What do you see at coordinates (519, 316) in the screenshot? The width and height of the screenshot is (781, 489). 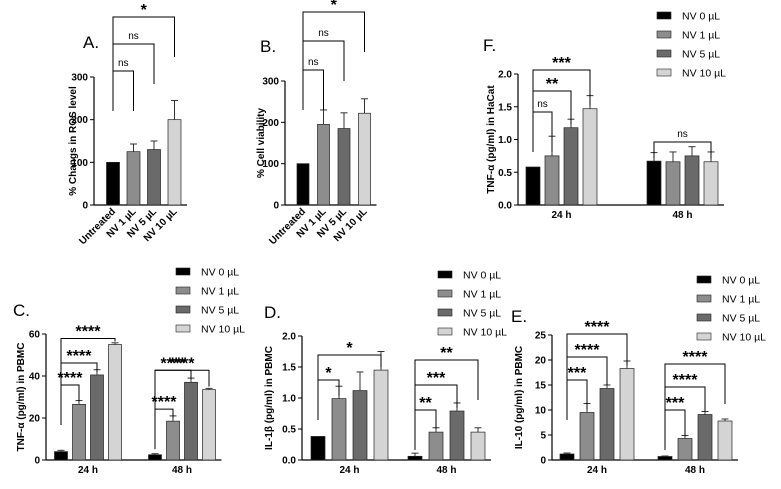 I see `panel-label: E.` at bounding box center [519, 316].